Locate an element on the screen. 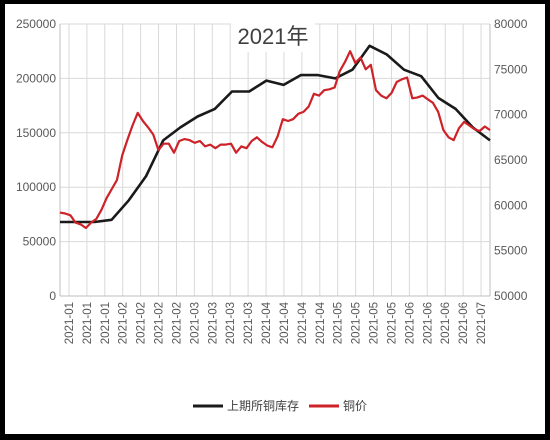 The image size is (550, 440). legend: 上期所铜库存 铜价 is located at coordinates (280, 405).